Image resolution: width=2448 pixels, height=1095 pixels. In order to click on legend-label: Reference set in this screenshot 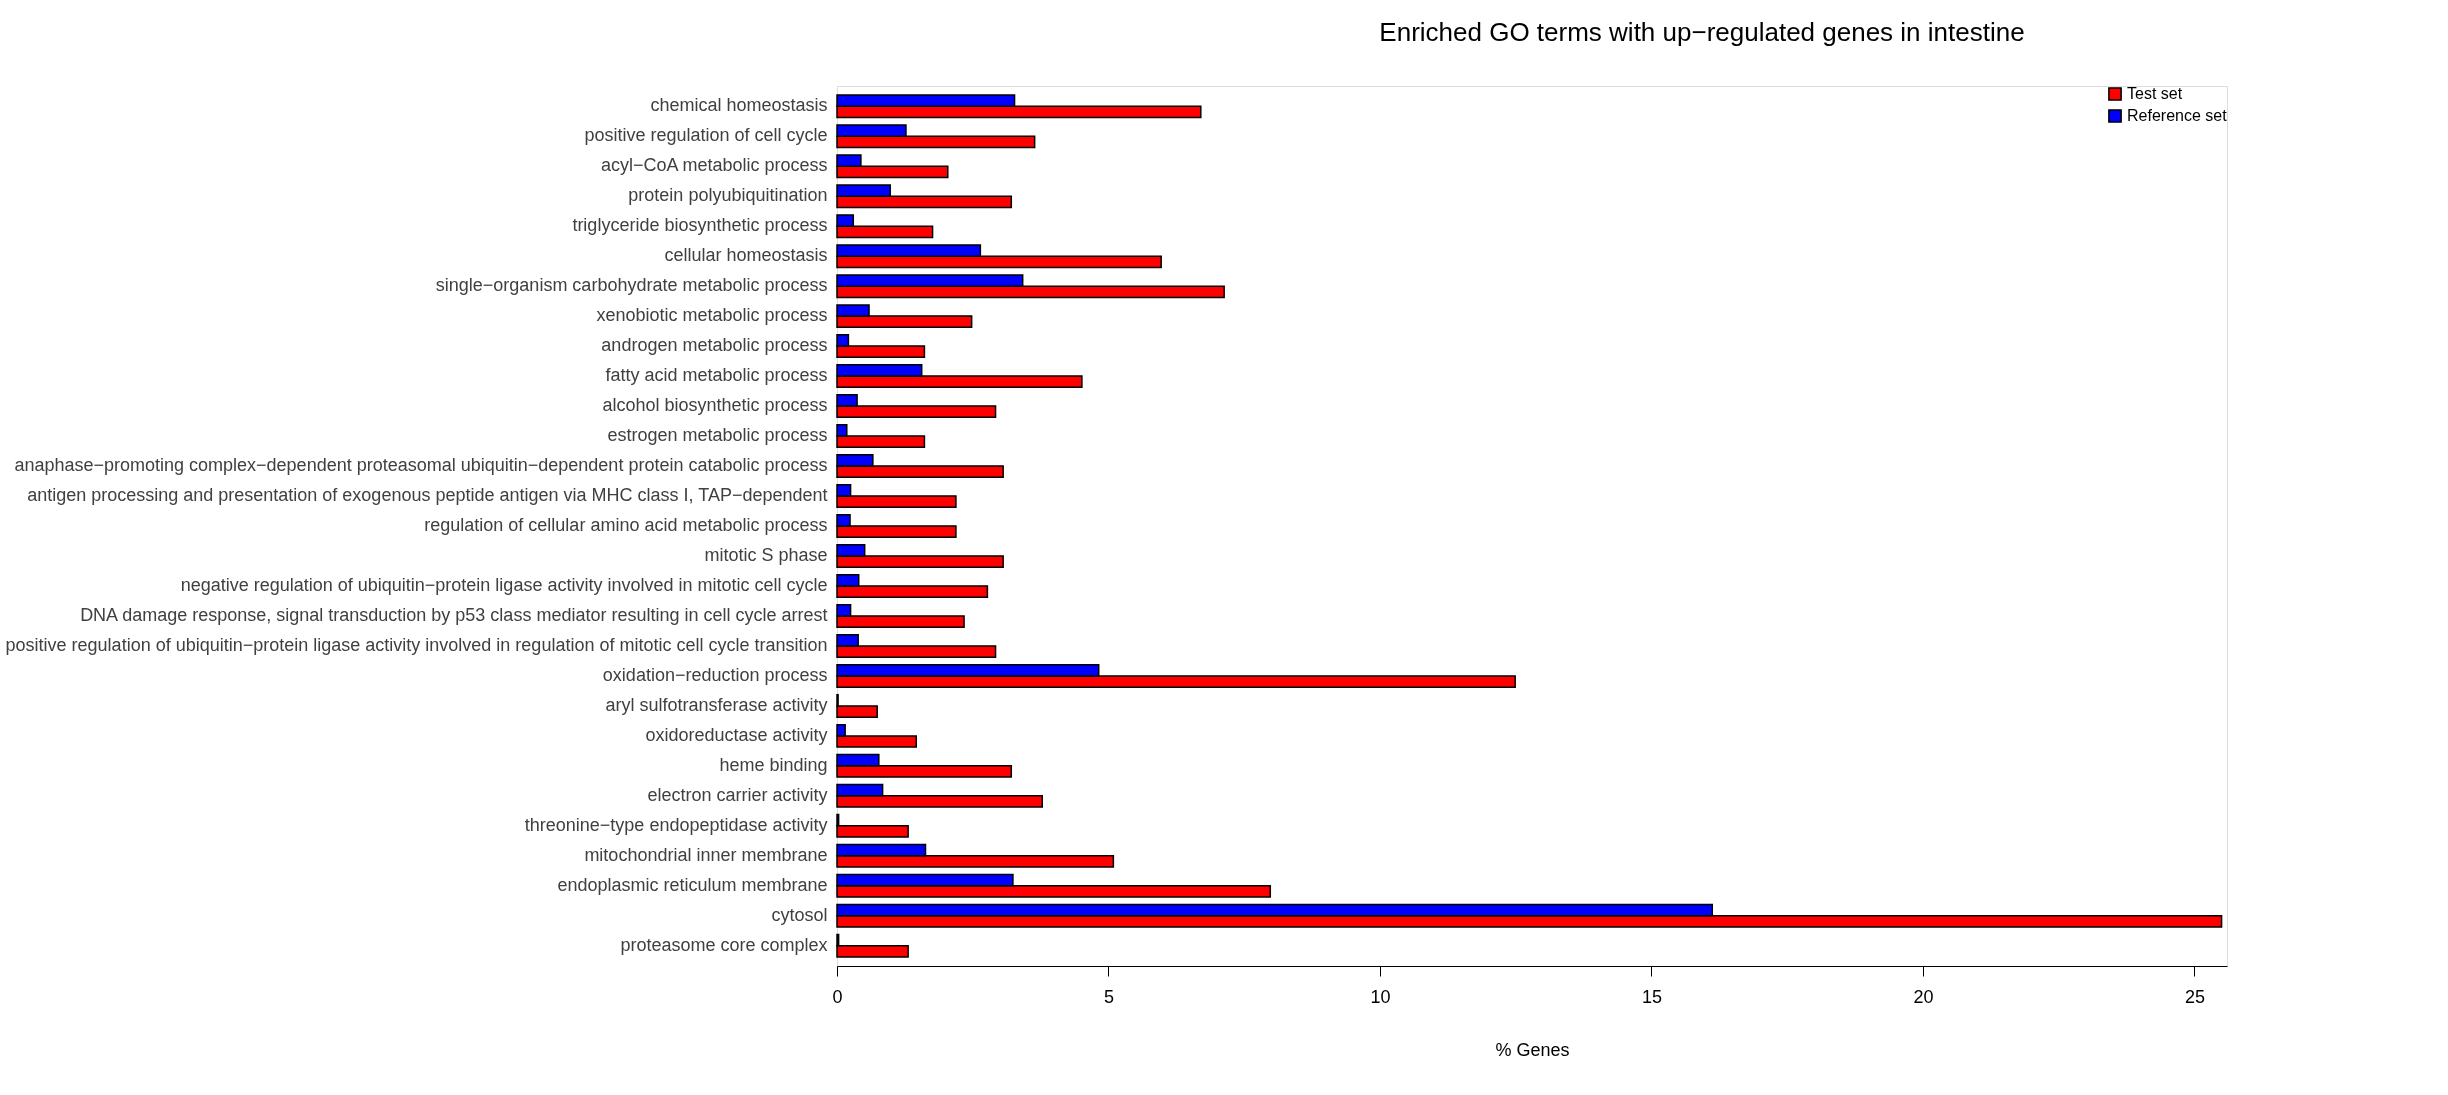, I will do `click(2177, 115)`.